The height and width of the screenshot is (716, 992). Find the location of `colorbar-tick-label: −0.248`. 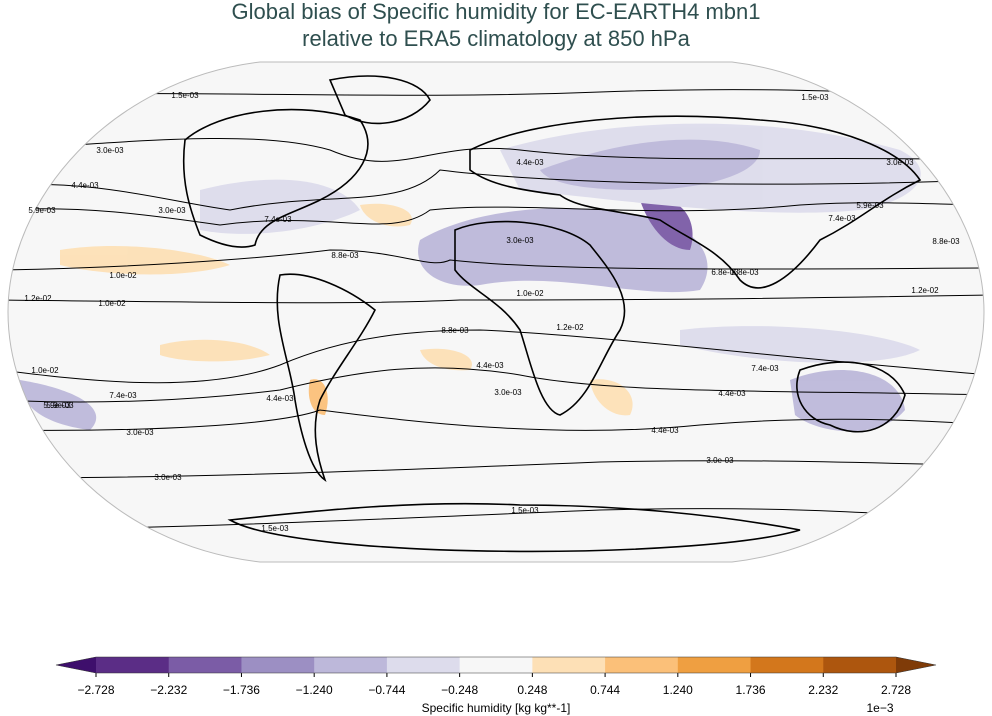

colorbar-tick-label: −0.248 is located at coordinates (459, 690).